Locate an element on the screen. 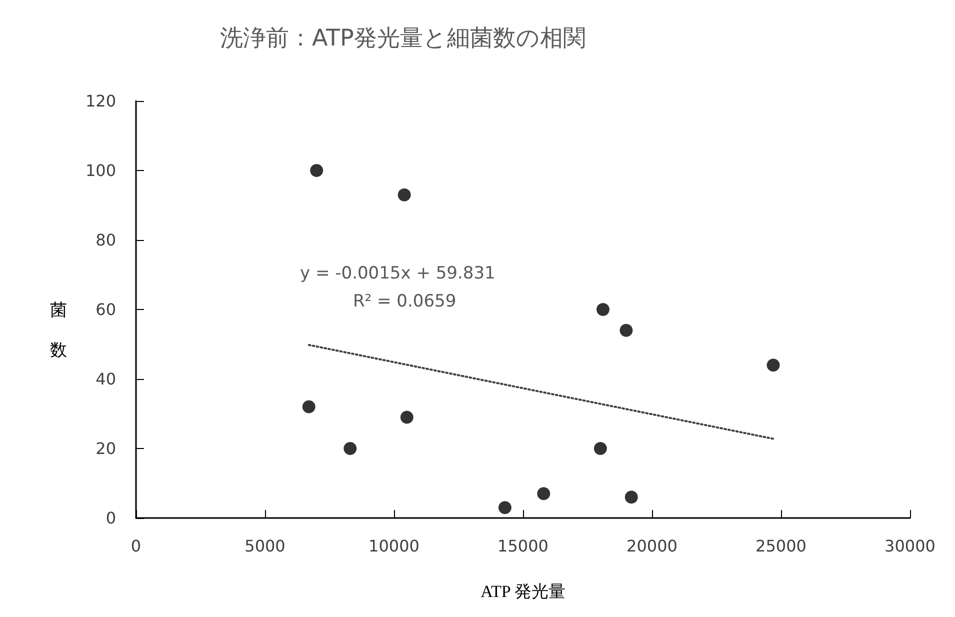  annotation: R² = 0.0659 is located at coordinates (404, 302).